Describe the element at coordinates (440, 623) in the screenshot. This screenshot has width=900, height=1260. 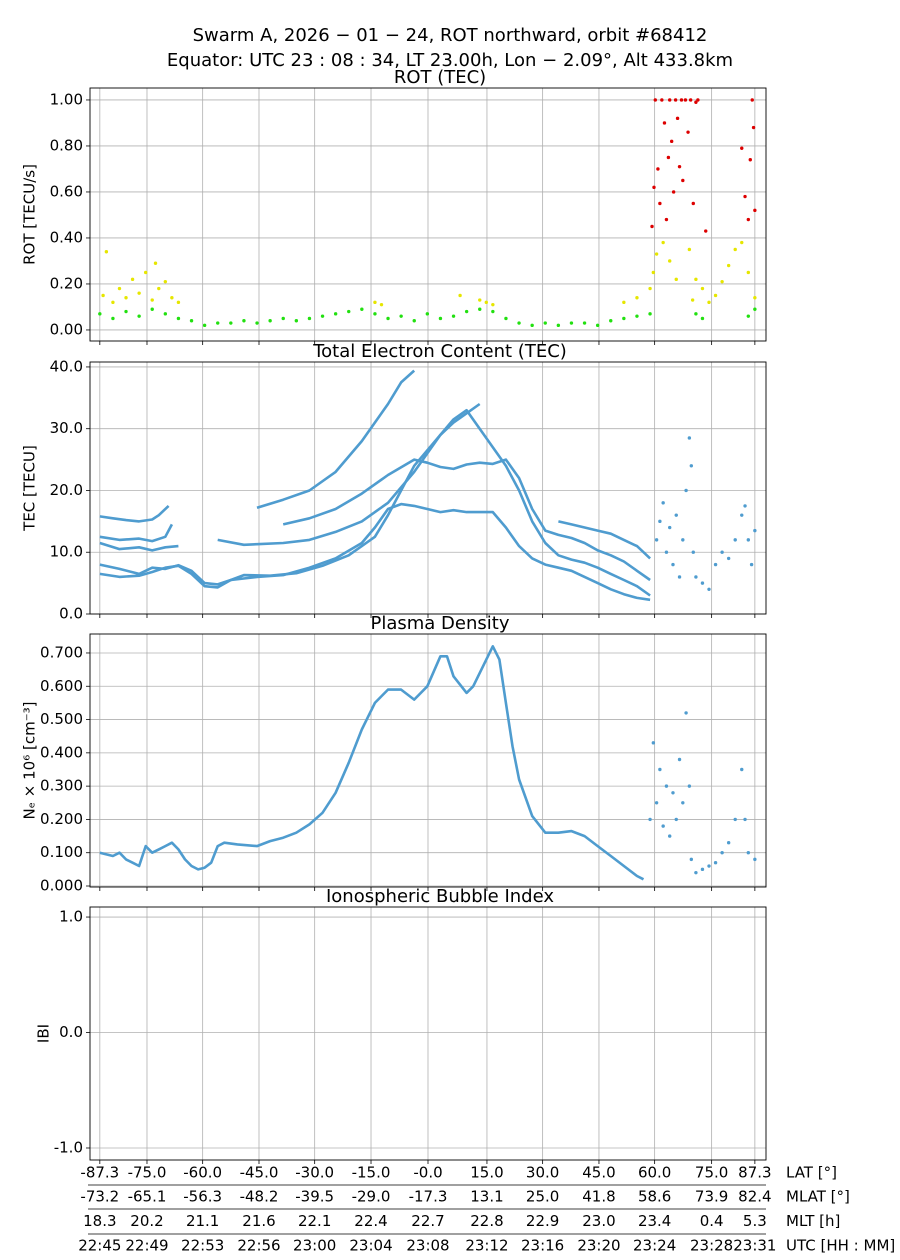
I see `panel-title: Plasma Density` at that location.